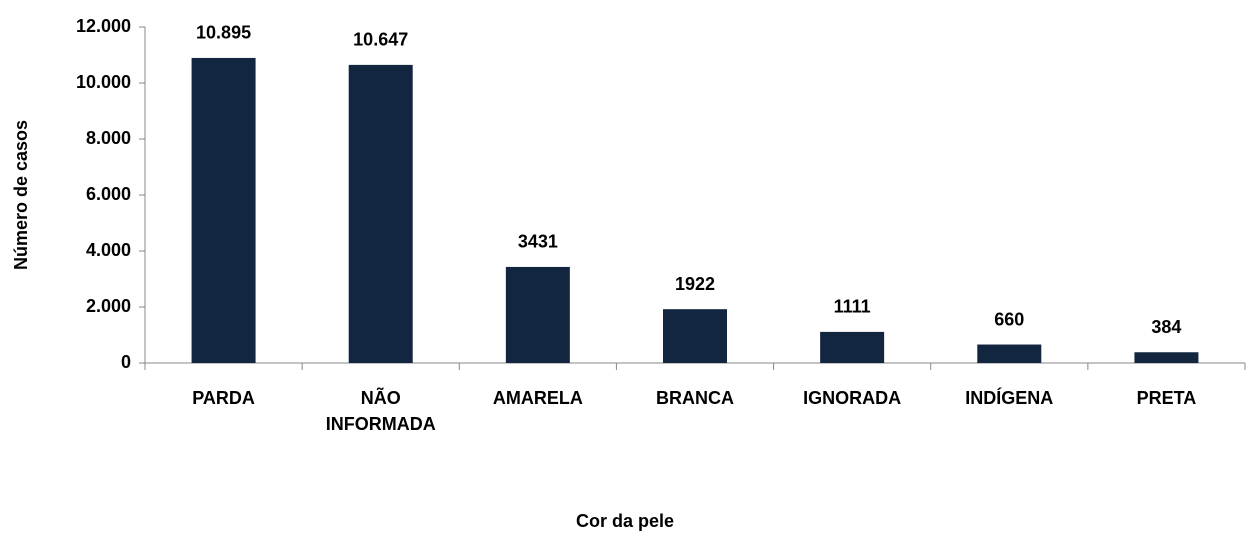 The height and width of the screenshot is (556, 1251). What do you see at coordinates (126, 362) in the screenshot?
I see `y-tick-label: 0` at bounding box center [126, 362].